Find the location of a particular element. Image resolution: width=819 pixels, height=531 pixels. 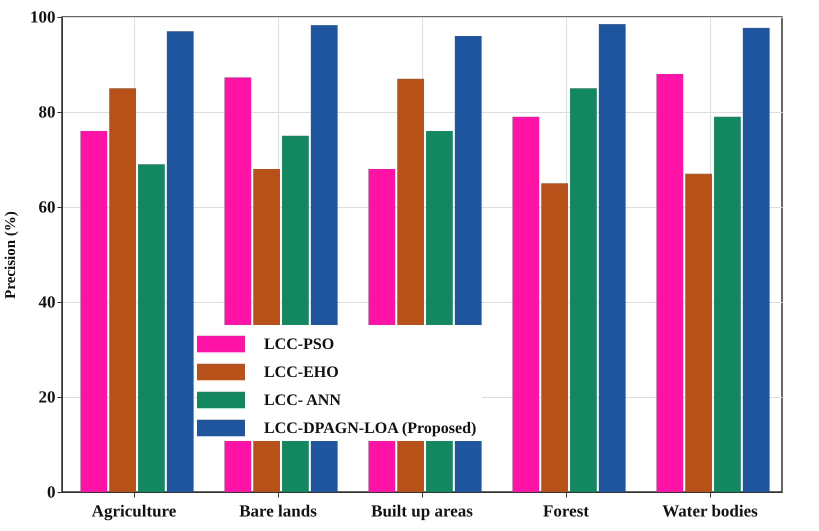

y-tick-label: 40 is located at coordinates (47, 302).